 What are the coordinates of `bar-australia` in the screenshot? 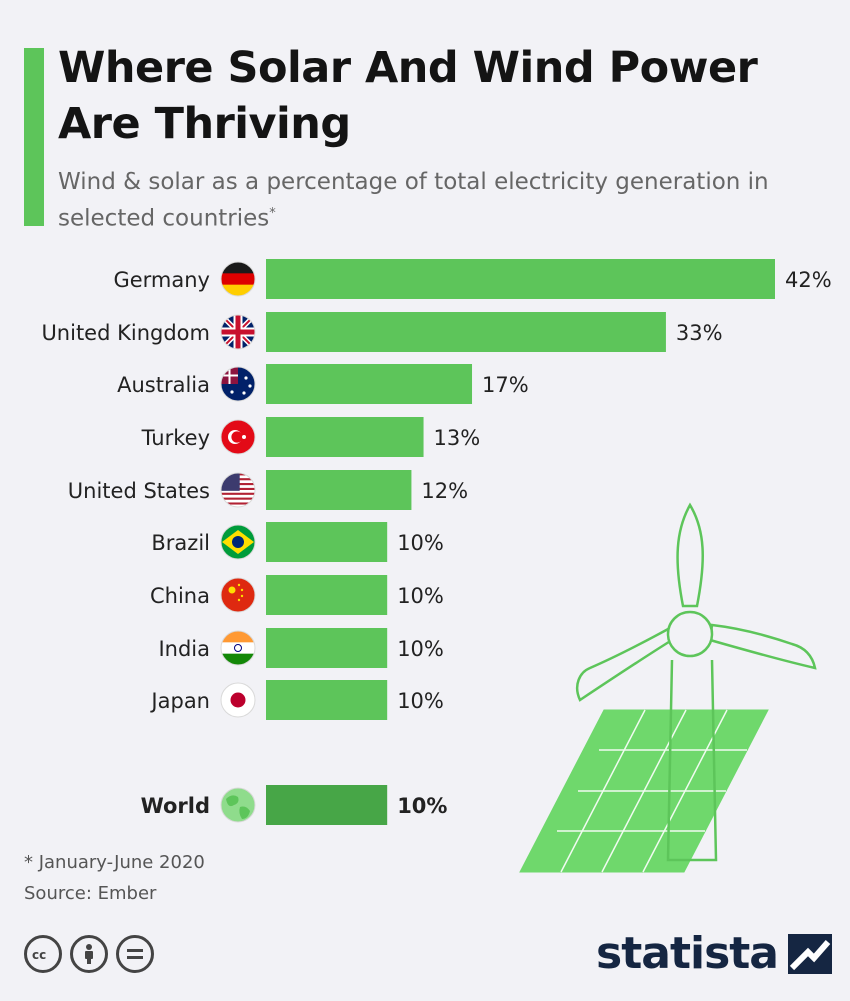 It's located at (369, 384).